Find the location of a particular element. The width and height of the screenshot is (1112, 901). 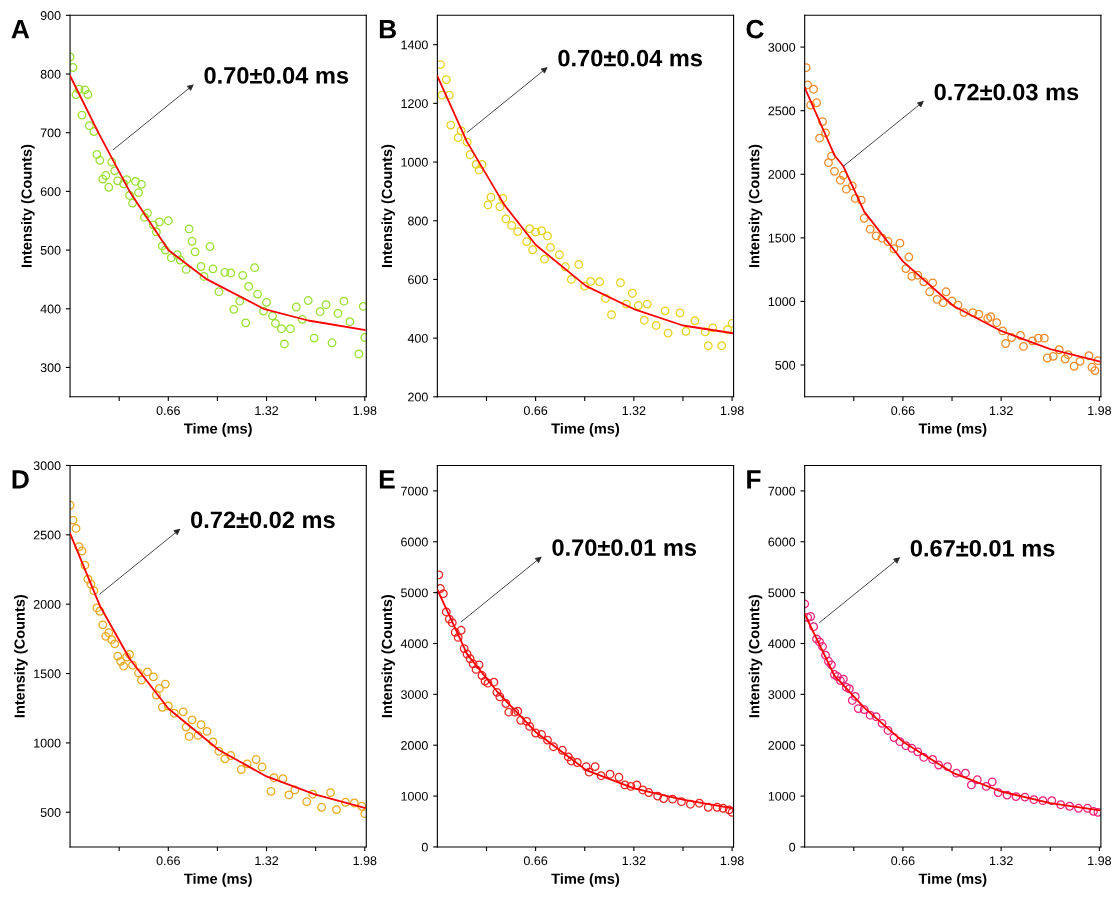

chart-title: C is located at coordinates (755, 29).